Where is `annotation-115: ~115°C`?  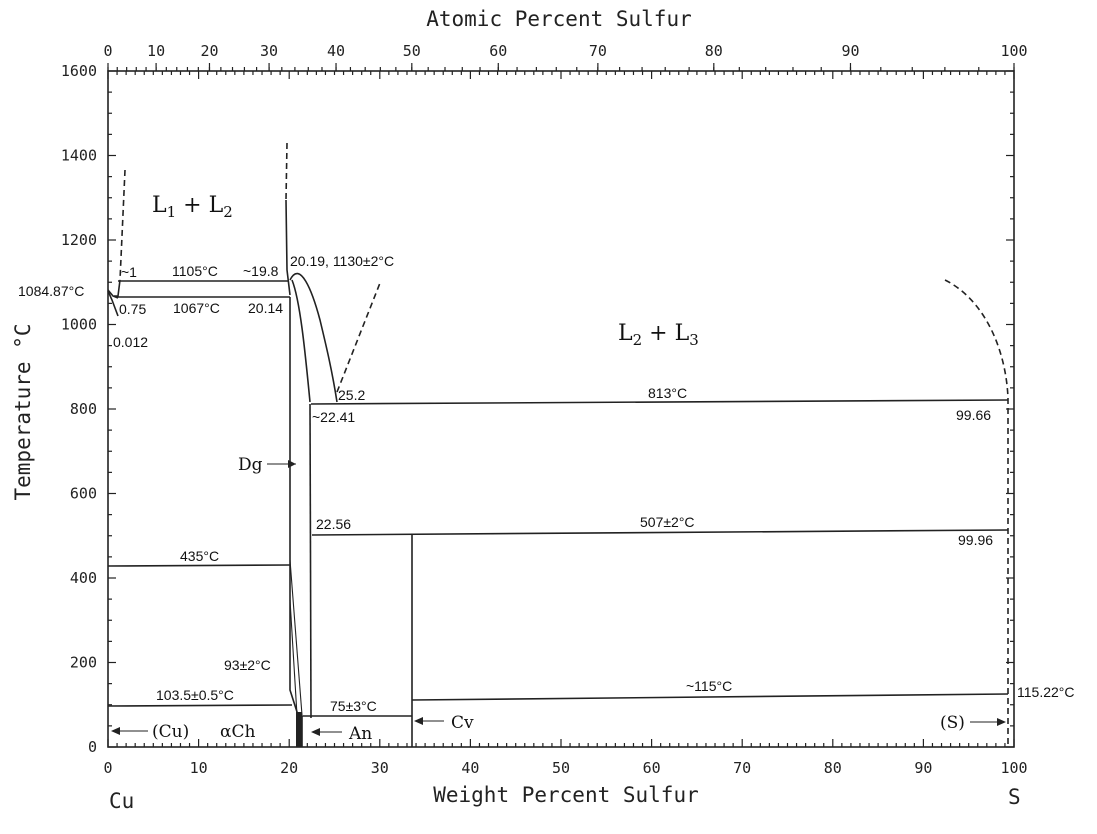
annotation-115: ~115°C is located at coordinates (709, 686).